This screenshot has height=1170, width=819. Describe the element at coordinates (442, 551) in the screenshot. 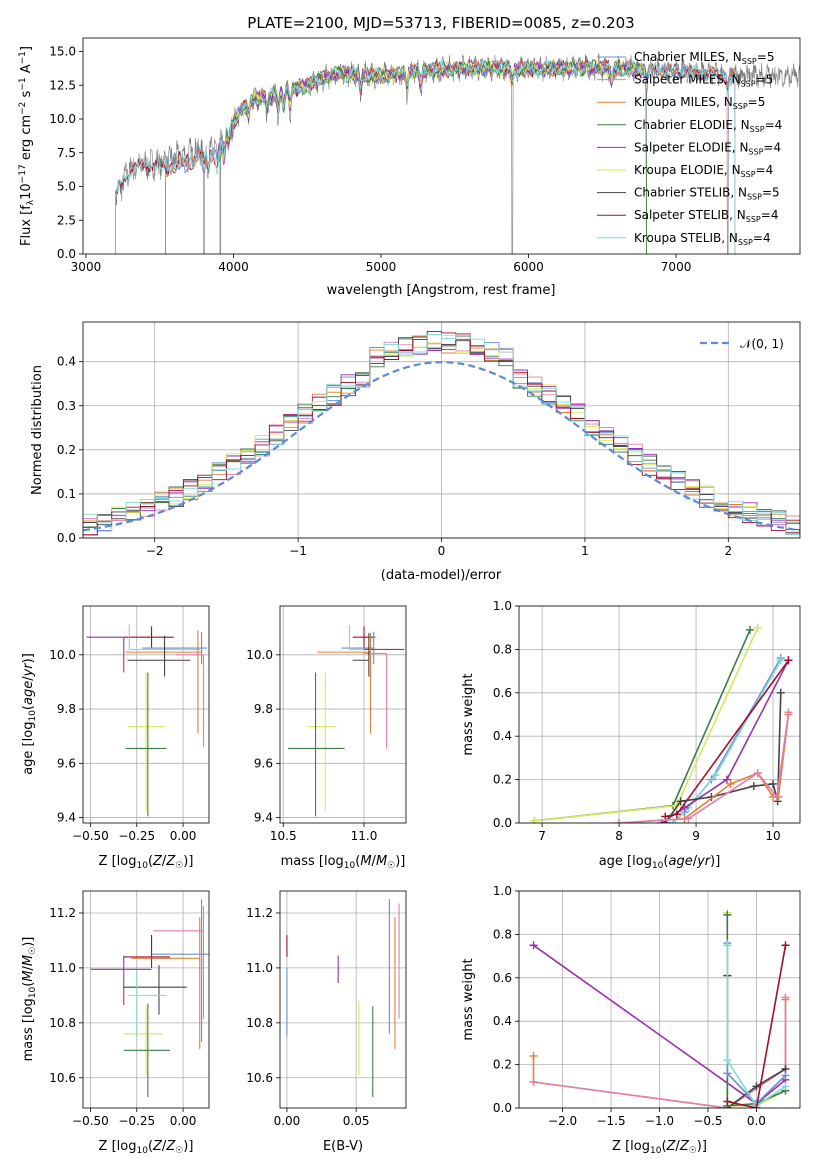

I see `x-tick-label: 0` at that location.